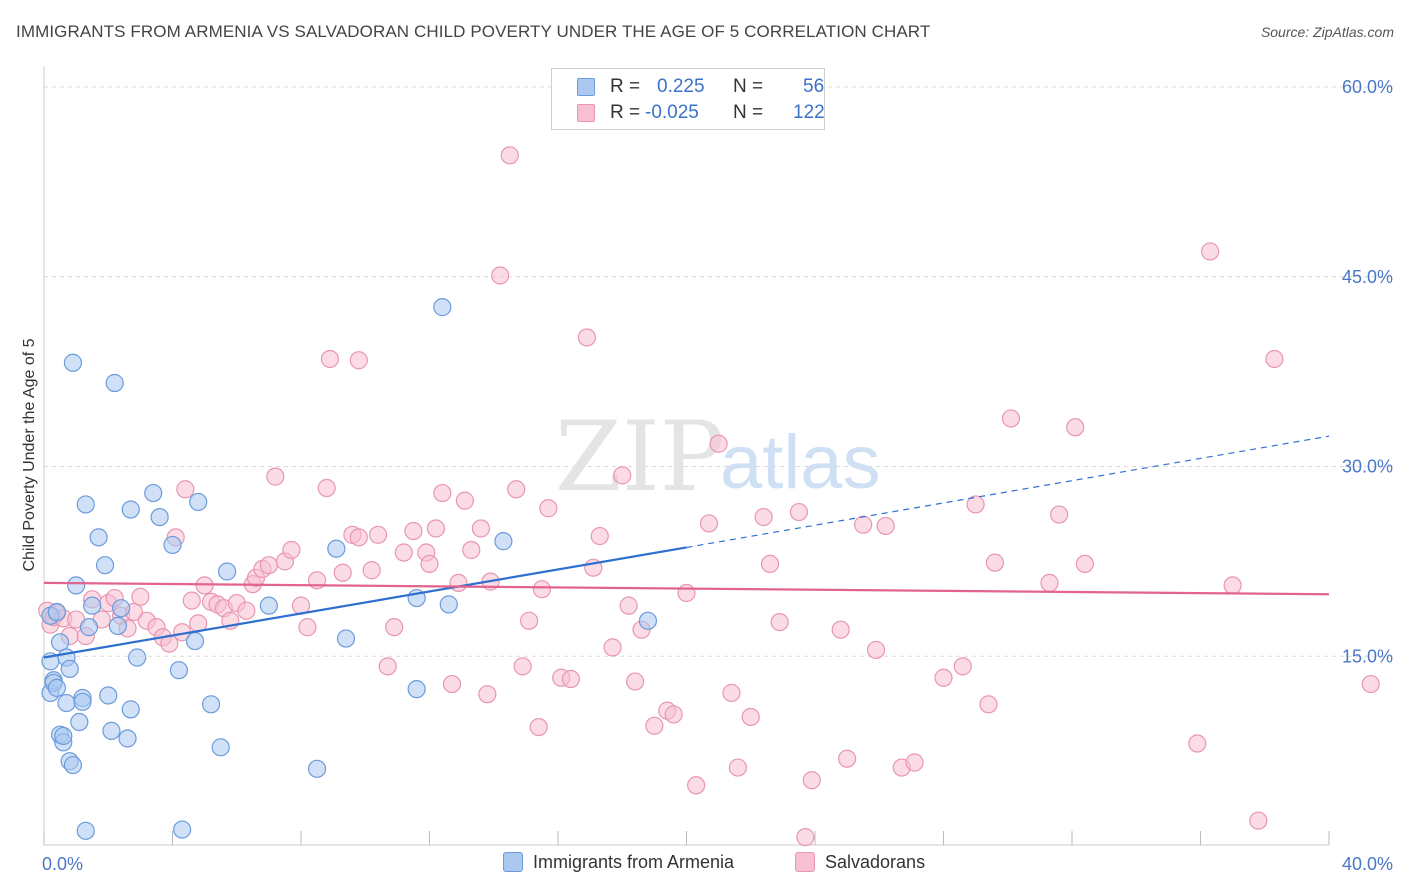 This screenshot has height=892, width=1406. I want to click on bottom-legend-label: Immigrants from Armenia, so click(634, 862).